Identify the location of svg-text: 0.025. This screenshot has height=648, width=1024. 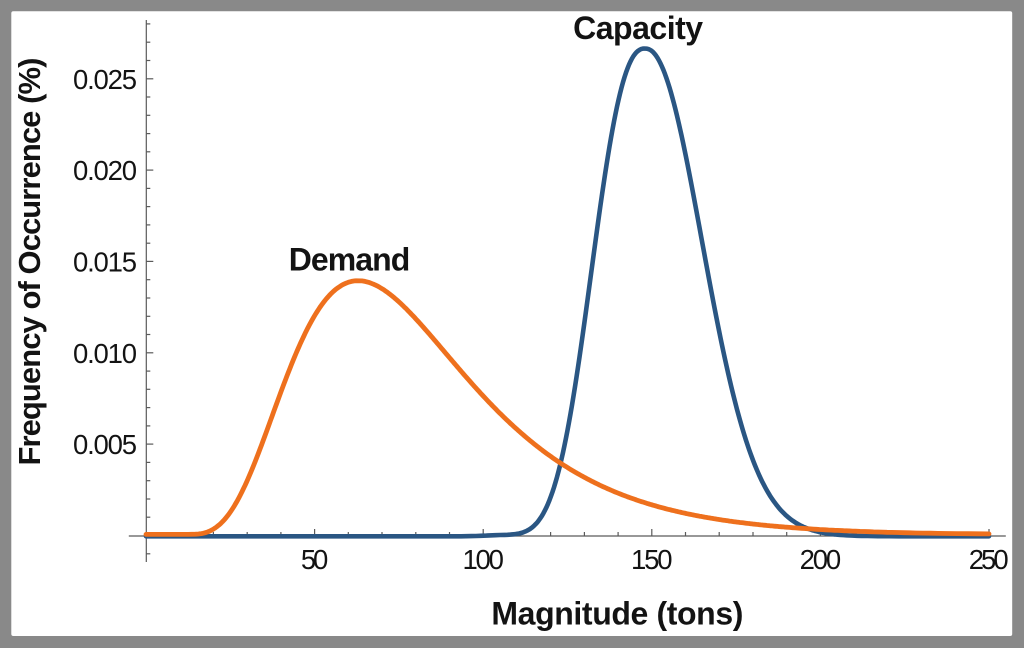
(105, 79).